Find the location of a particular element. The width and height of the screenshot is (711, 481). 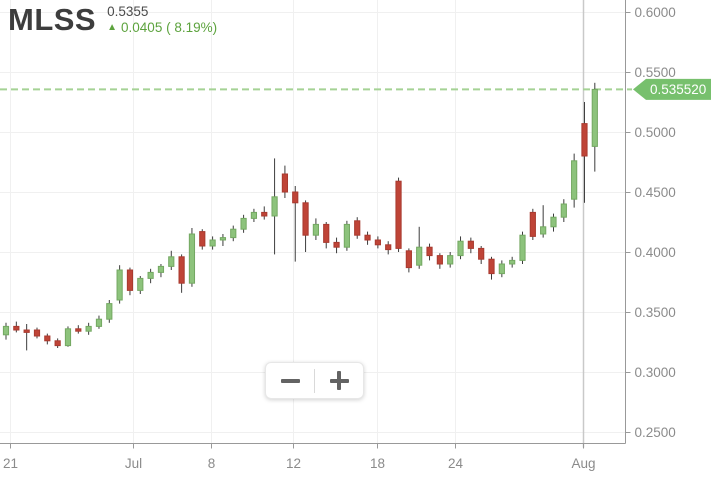

plus-icon is located at coordinates (339, 380).